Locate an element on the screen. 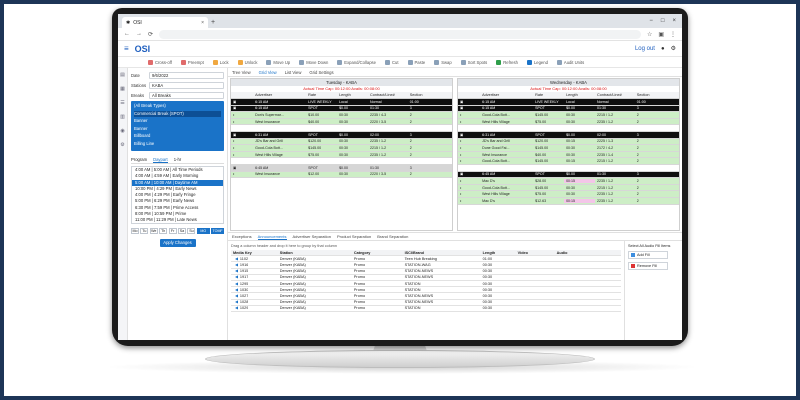 The height and width of the screenshot is (400, 800). left-subtab: 1-hr is located at coordinates (177, 159).